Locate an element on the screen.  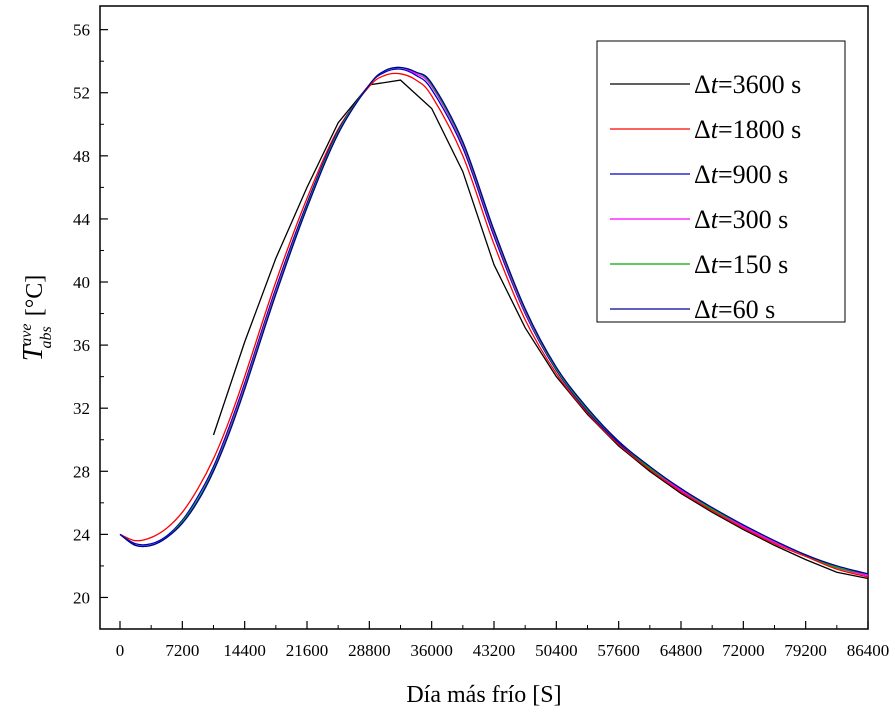
legend-entry: Δt=60 s is located at coordinates (734, 309).